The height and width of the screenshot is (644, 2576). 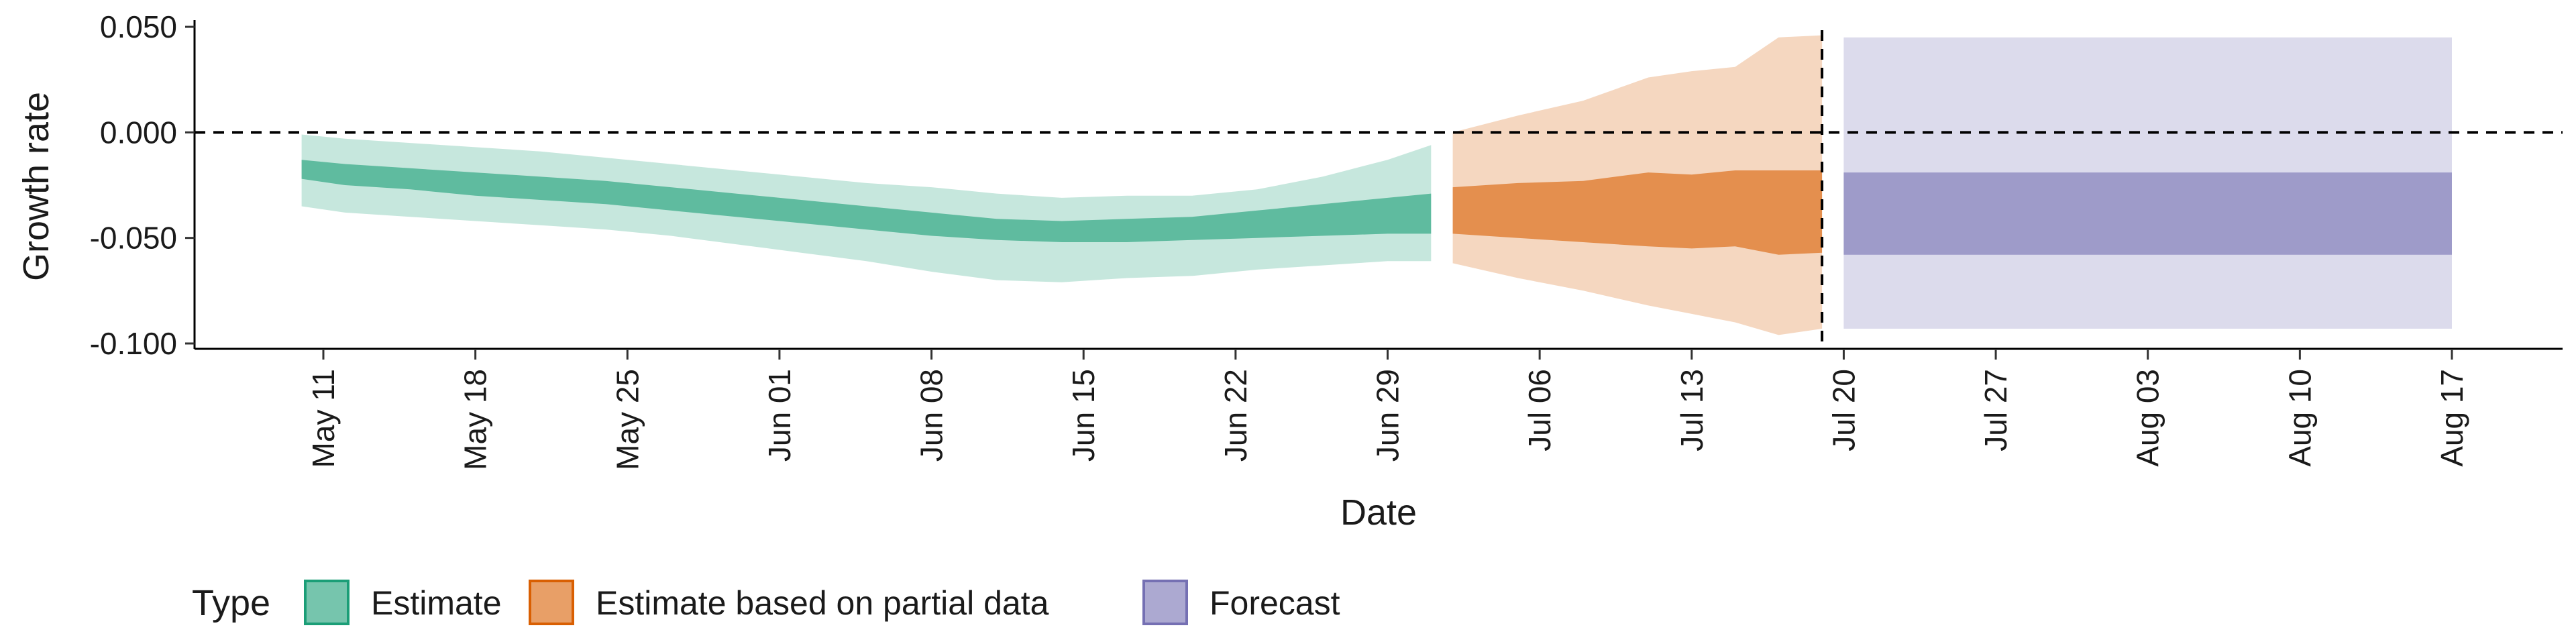 What do you see at coordinates (475, 419) in the screenshot?
I see `x-tick-label: May 18` at bounding box center [475, 419].